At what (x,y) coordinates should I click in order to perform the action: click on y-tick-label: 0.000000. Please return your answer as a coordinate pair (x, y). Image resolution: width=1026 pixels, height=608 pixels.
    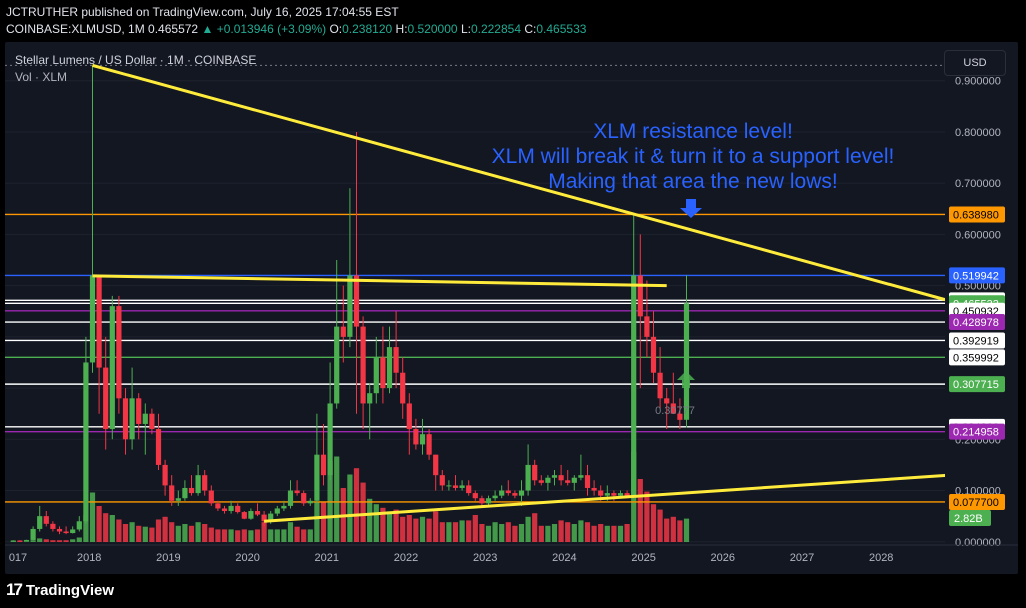
    Looking at the image, I should click on (978, 543).